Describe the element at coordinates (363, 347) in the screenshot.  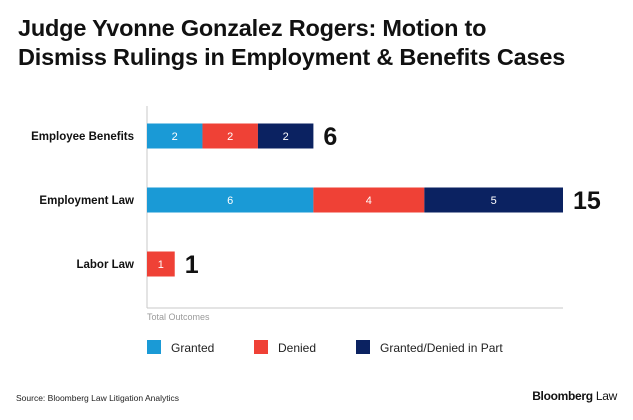
I see `legend-swatch-granted-denied-in-part` at that location.